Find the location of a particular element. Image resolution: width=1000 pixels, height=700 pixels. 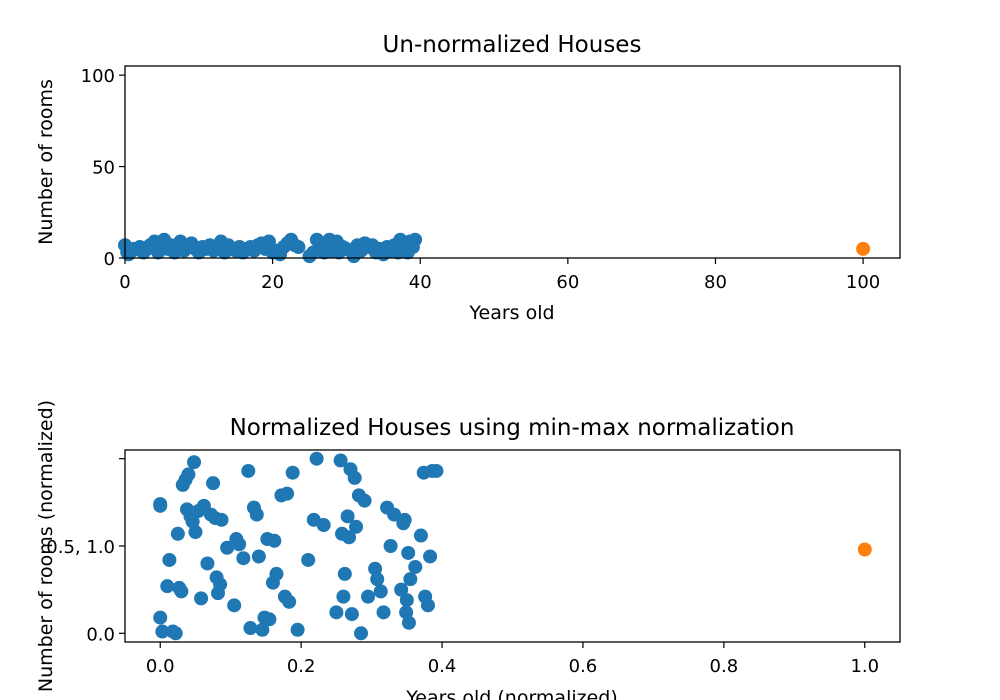

y-tick-label: 0.5, 1.0 is located at coordinates (80, 547).